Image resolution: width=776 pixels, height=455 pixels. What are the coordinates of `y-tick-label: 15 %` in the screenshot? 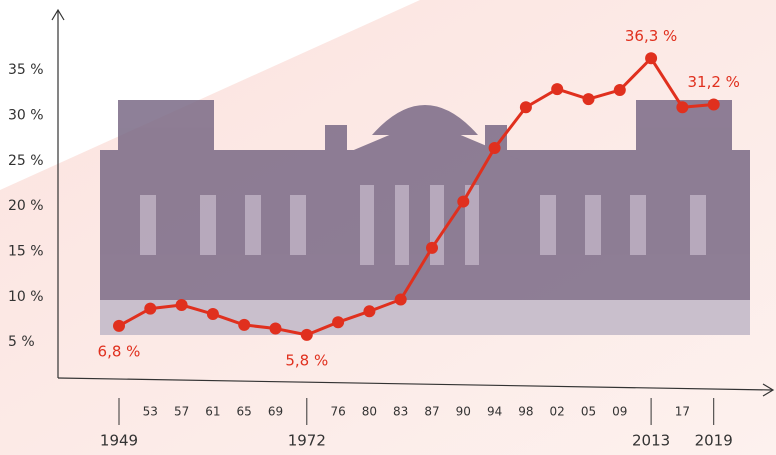 It's located at (26, 251).